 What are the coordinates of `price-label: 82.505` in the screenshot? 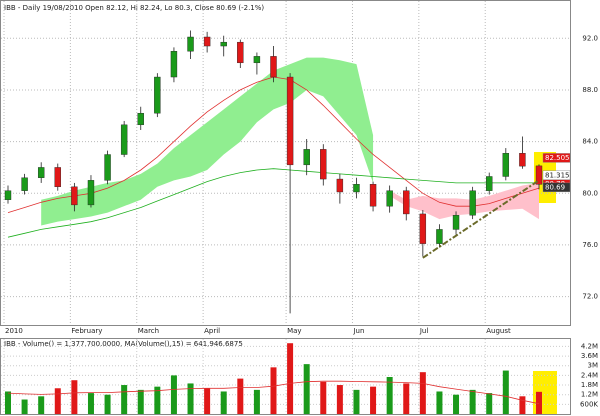 It's located at (557, 158).